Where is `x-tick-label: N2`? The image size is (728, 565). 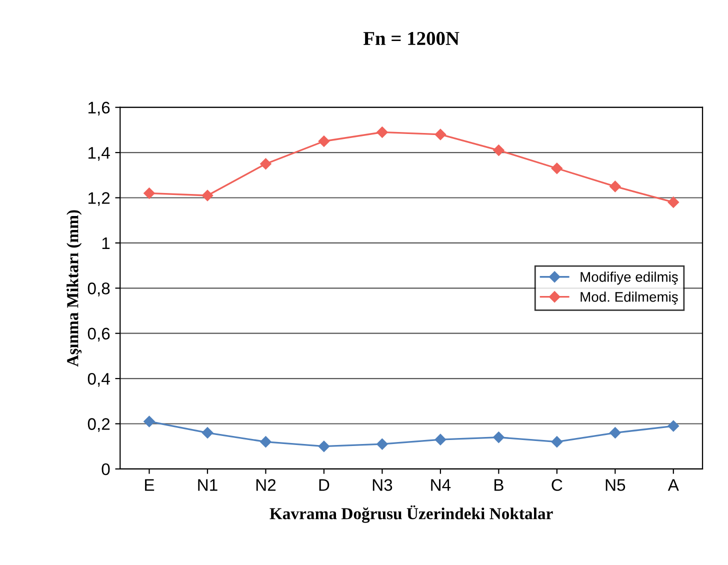 x-tick-label: N2 is located at coordinates (266, 485).